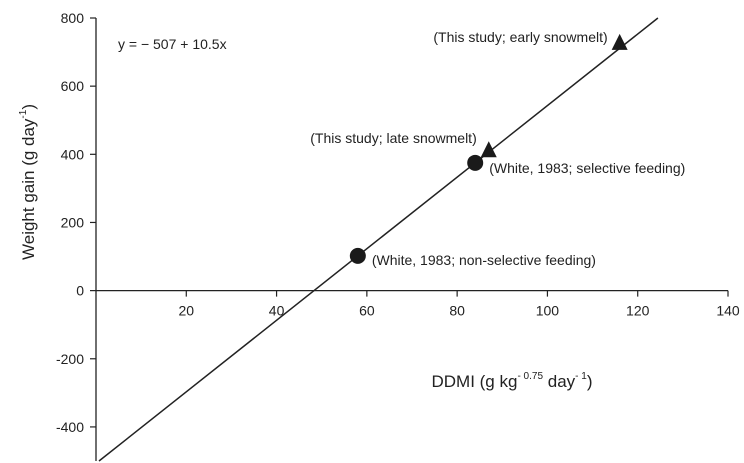 This screenshot has height=463, width=744. What do you see at coordinates (28, 189) in the screenshot?
I see `y-axis-title-main: Weight gain (g day` at bounding box center [28, 189].